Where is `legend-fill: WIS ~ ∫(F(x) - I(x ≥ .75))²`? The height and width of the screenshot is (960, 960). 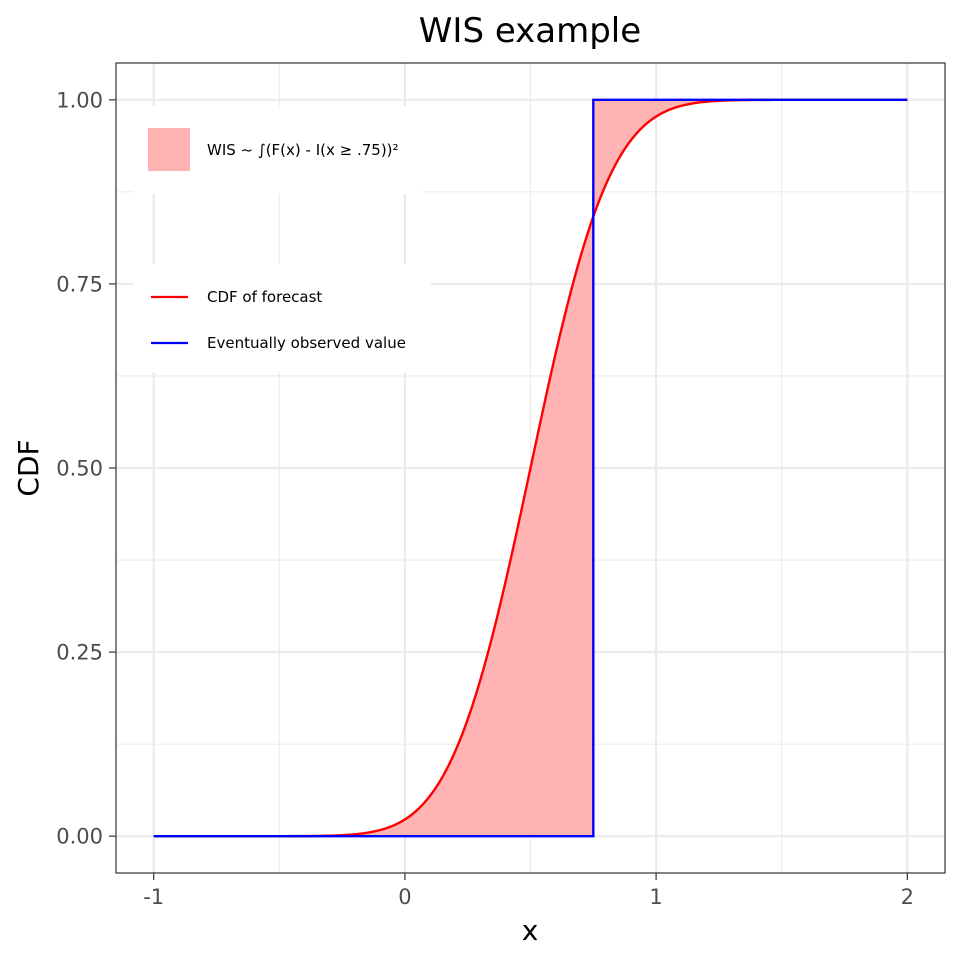
legend-fill: WIS ~ ∫(F(x) - I(x ≥ .75))² is located at coordinates (278, 150).